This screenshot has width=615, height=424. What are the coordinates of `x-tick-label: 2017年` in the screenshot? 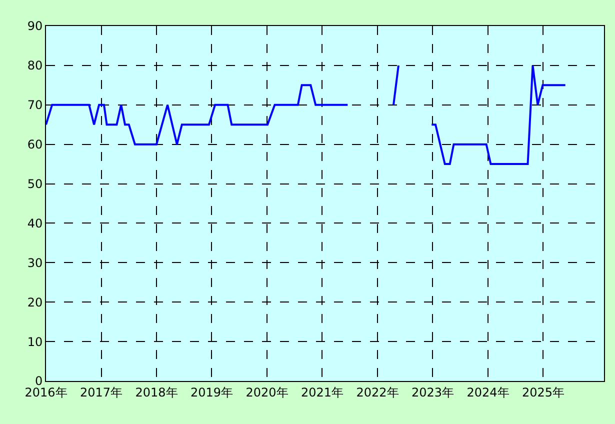 It's located at (101, 392).